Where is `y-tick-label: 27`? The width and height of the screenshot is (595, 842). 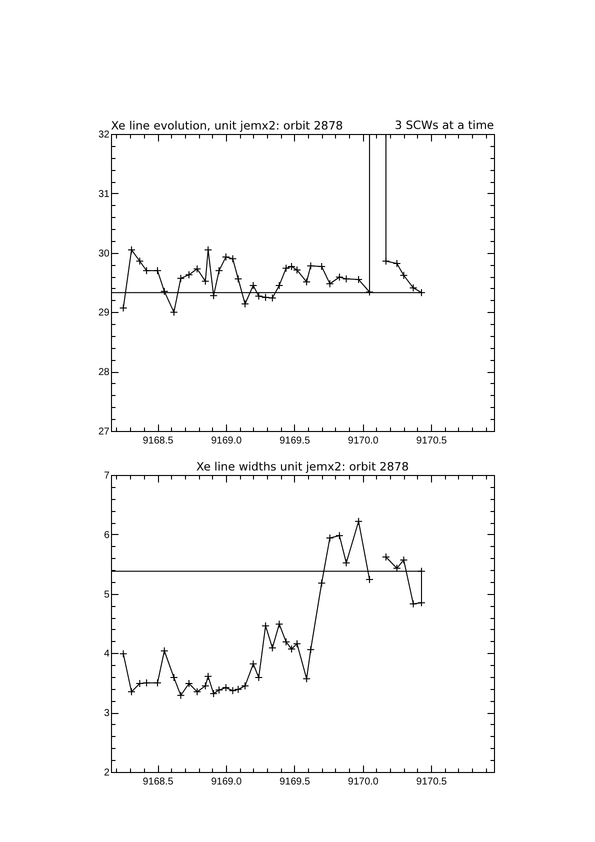
y-tick-label: 27 is located at coordinates (104, 432).